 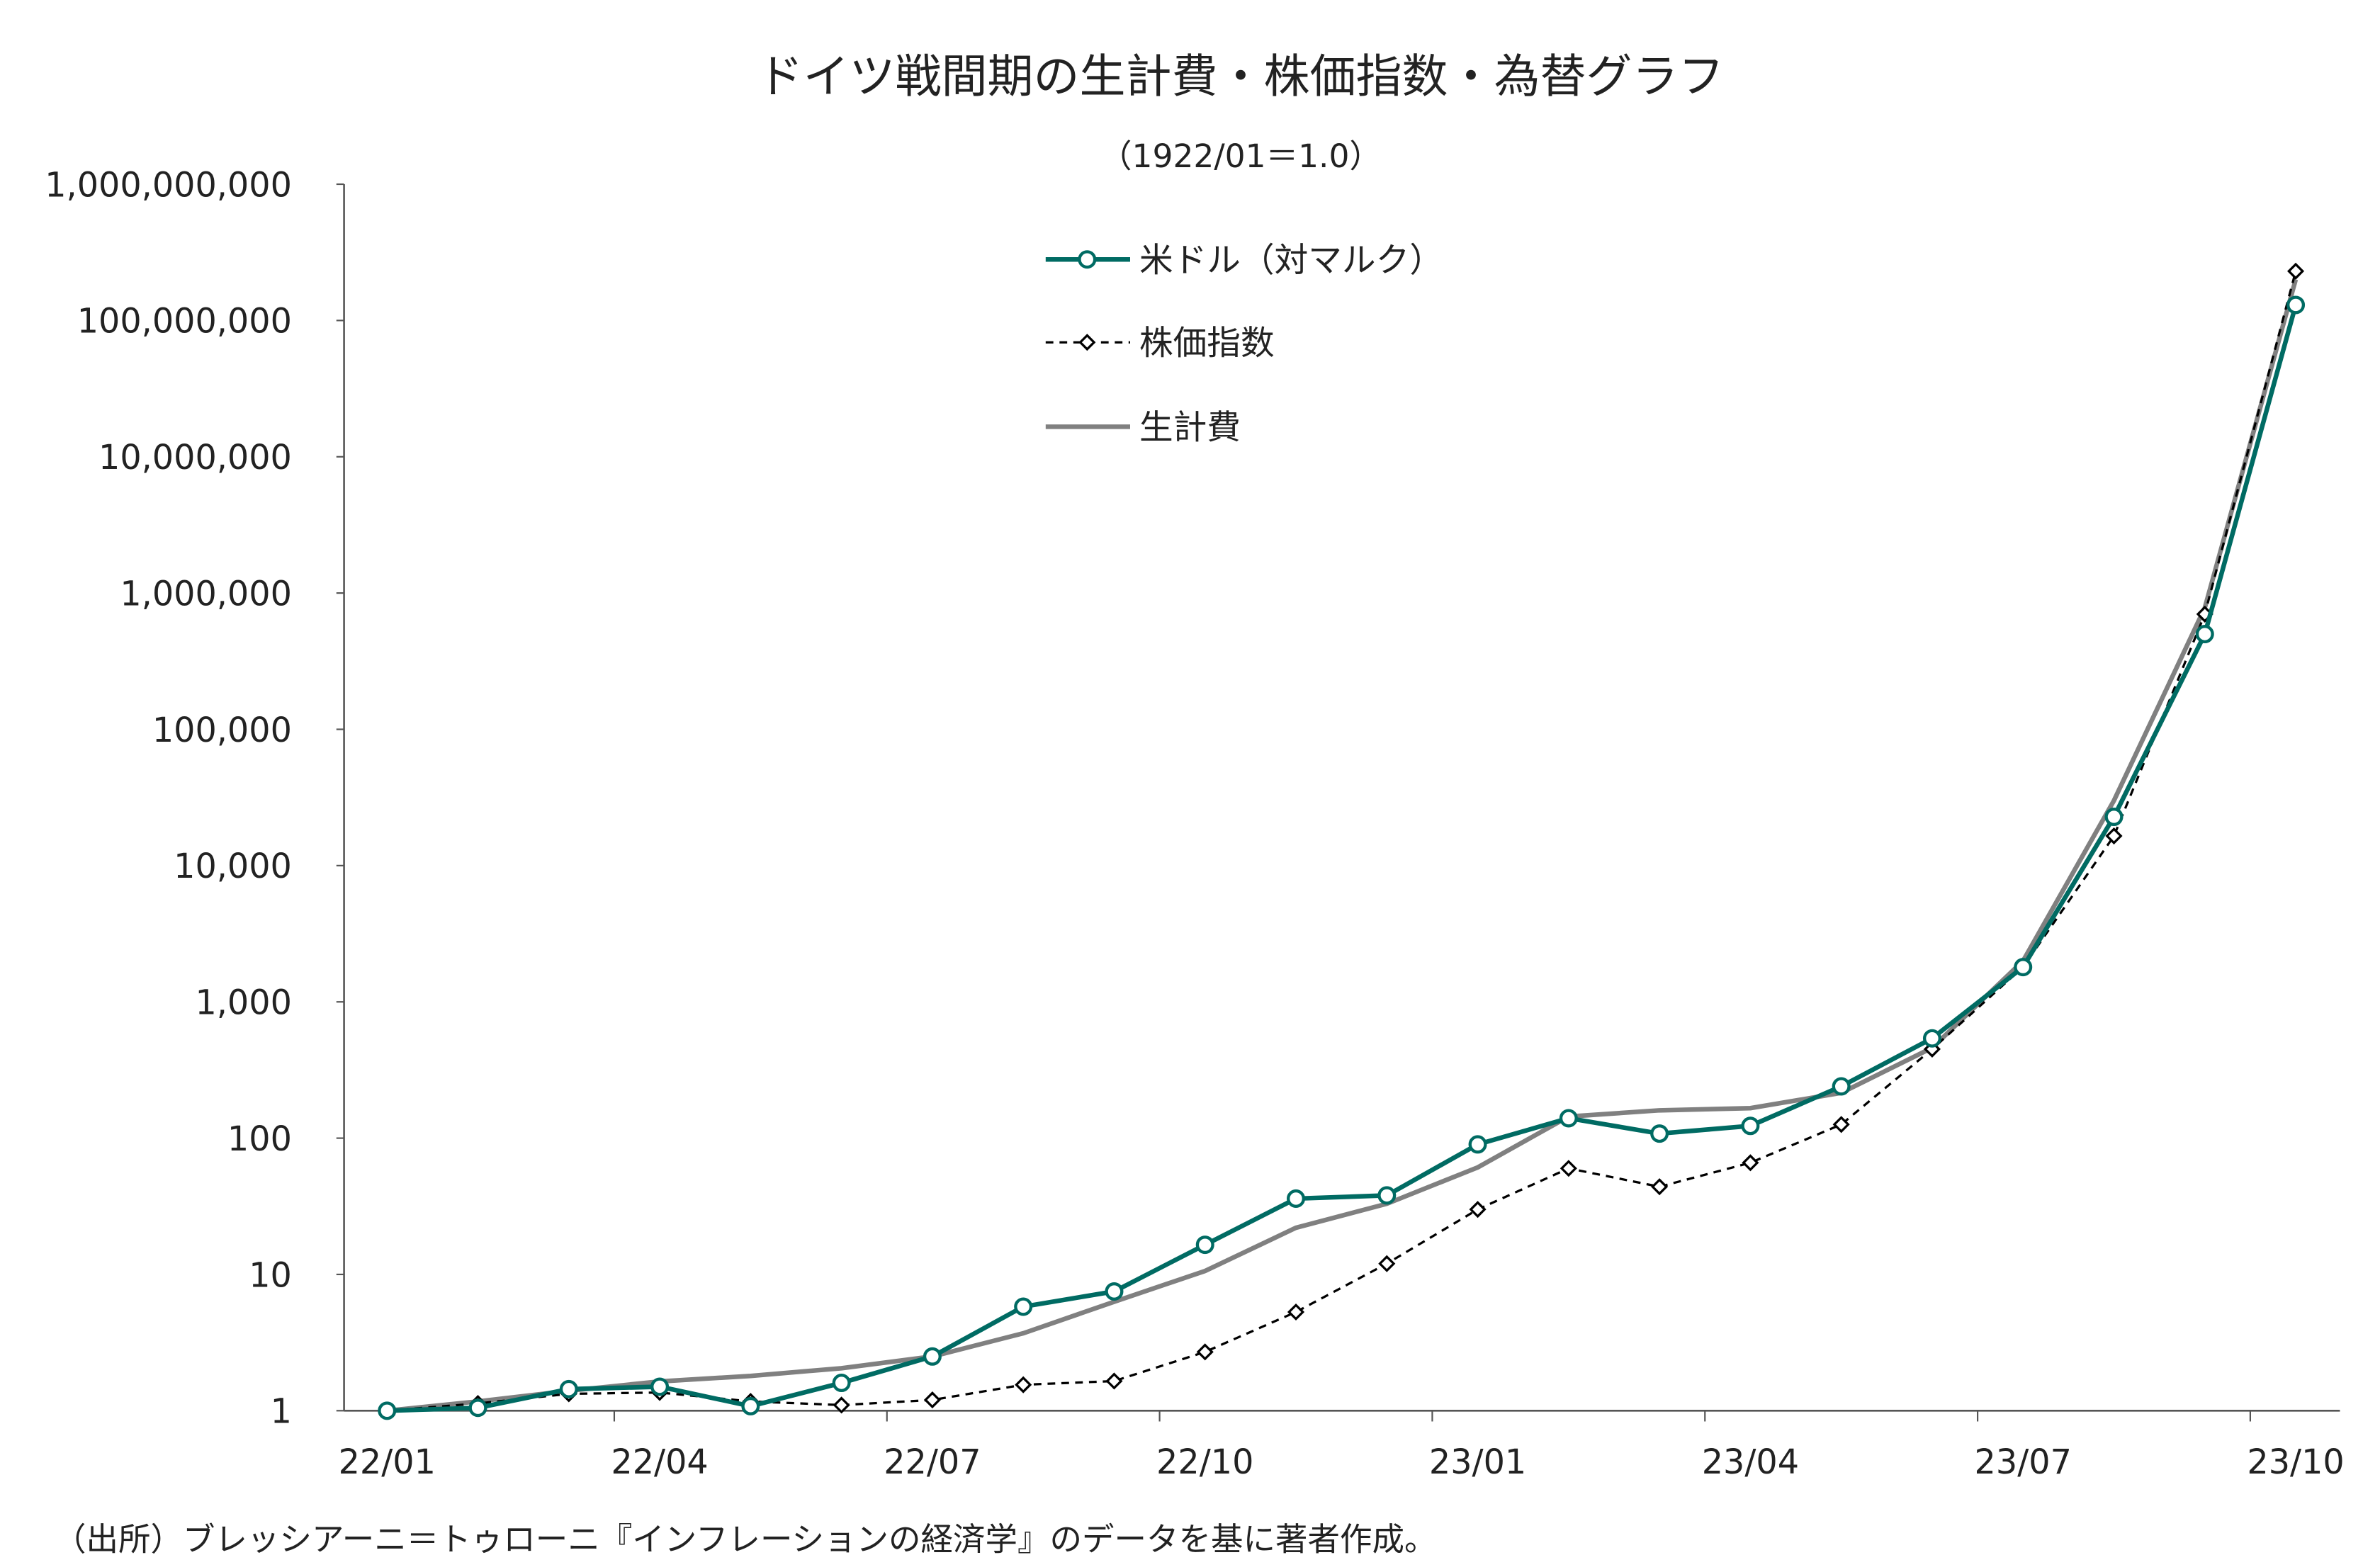 I want to click on x-tick-label: 22/10, so click(x=1204, y=1463).